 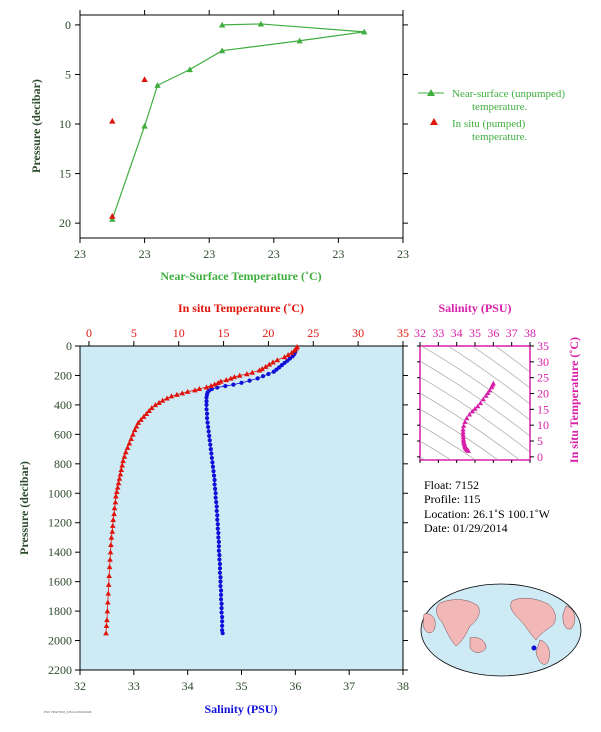 What do you see at coordinates (574, 400) in the screenshot?
I see `ts-y-axis-title: In situ Temperature (˚C)` at bounding box center [574, 400].